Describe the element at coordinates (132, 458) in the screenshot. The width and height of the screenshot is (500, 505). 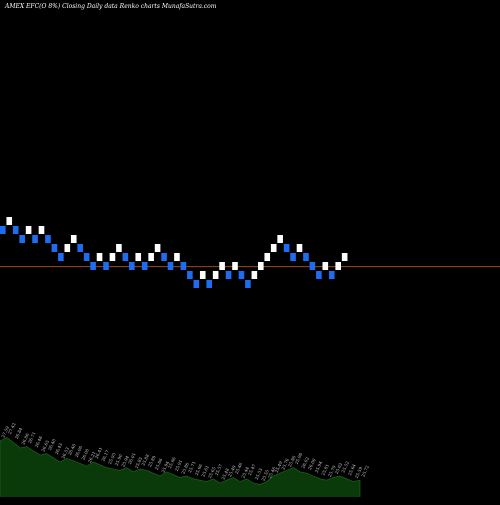
I see `price-label: 26.01` at that location.